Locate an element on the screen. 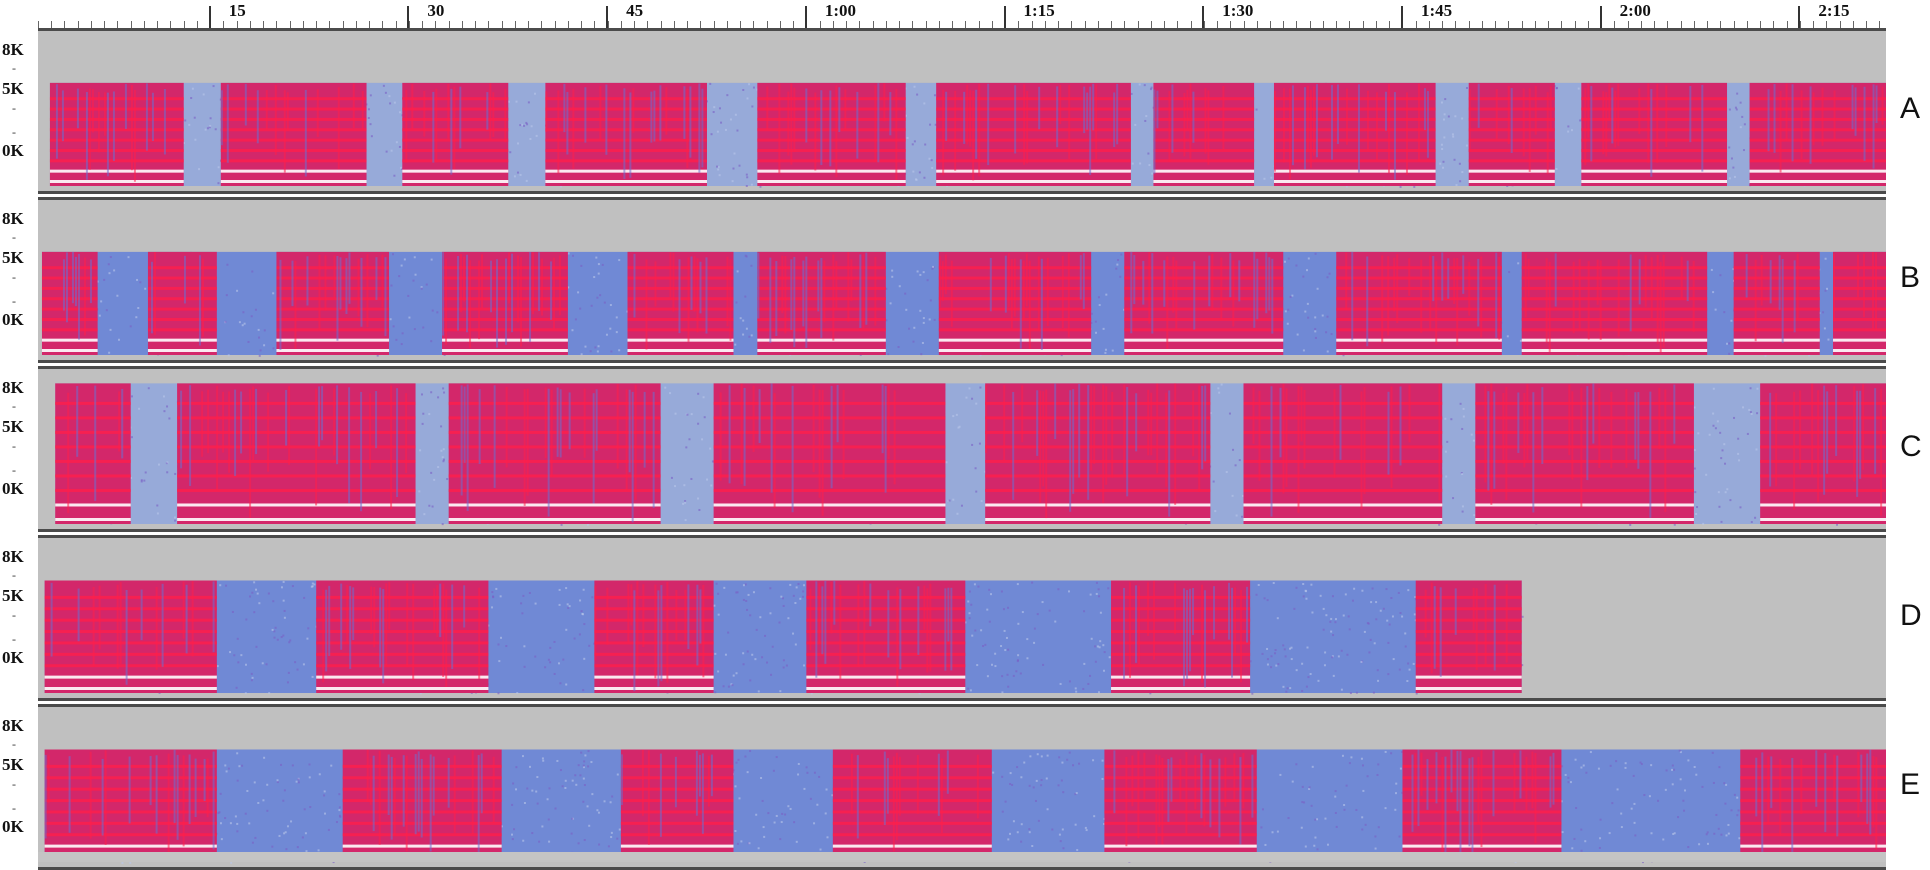 The height and width of the screenshot is (870, 1930). frequency-axis: 8K-5K--0K is located at coordinates (19, 618).